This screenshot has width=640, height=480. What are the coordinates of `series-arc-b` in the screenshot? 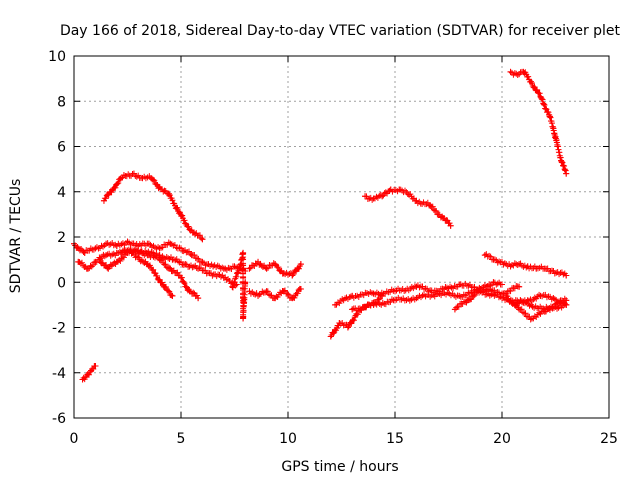 It's located at (153, 206).